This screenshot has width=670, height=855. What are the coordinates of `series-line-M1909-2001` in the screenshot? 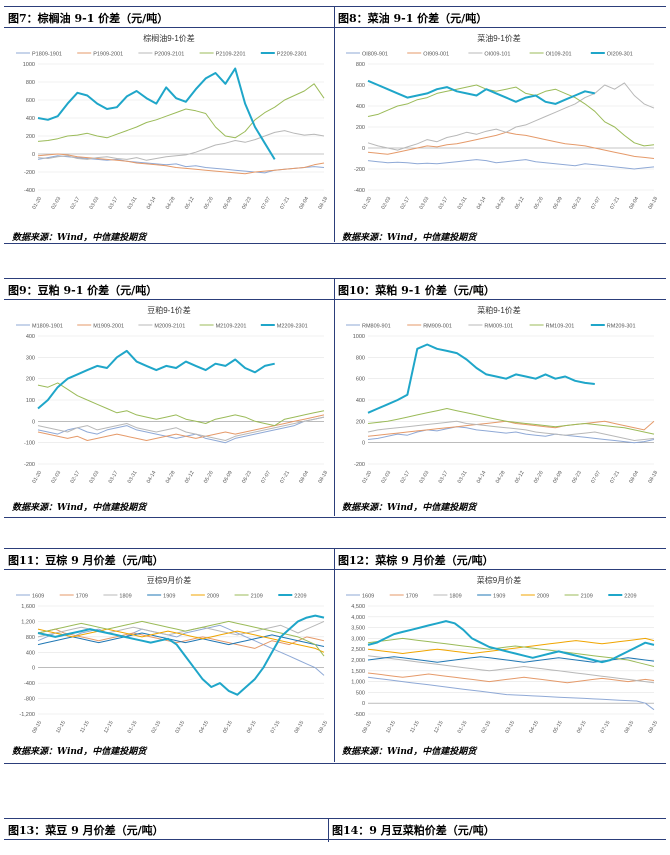 It's located at (181, 427).